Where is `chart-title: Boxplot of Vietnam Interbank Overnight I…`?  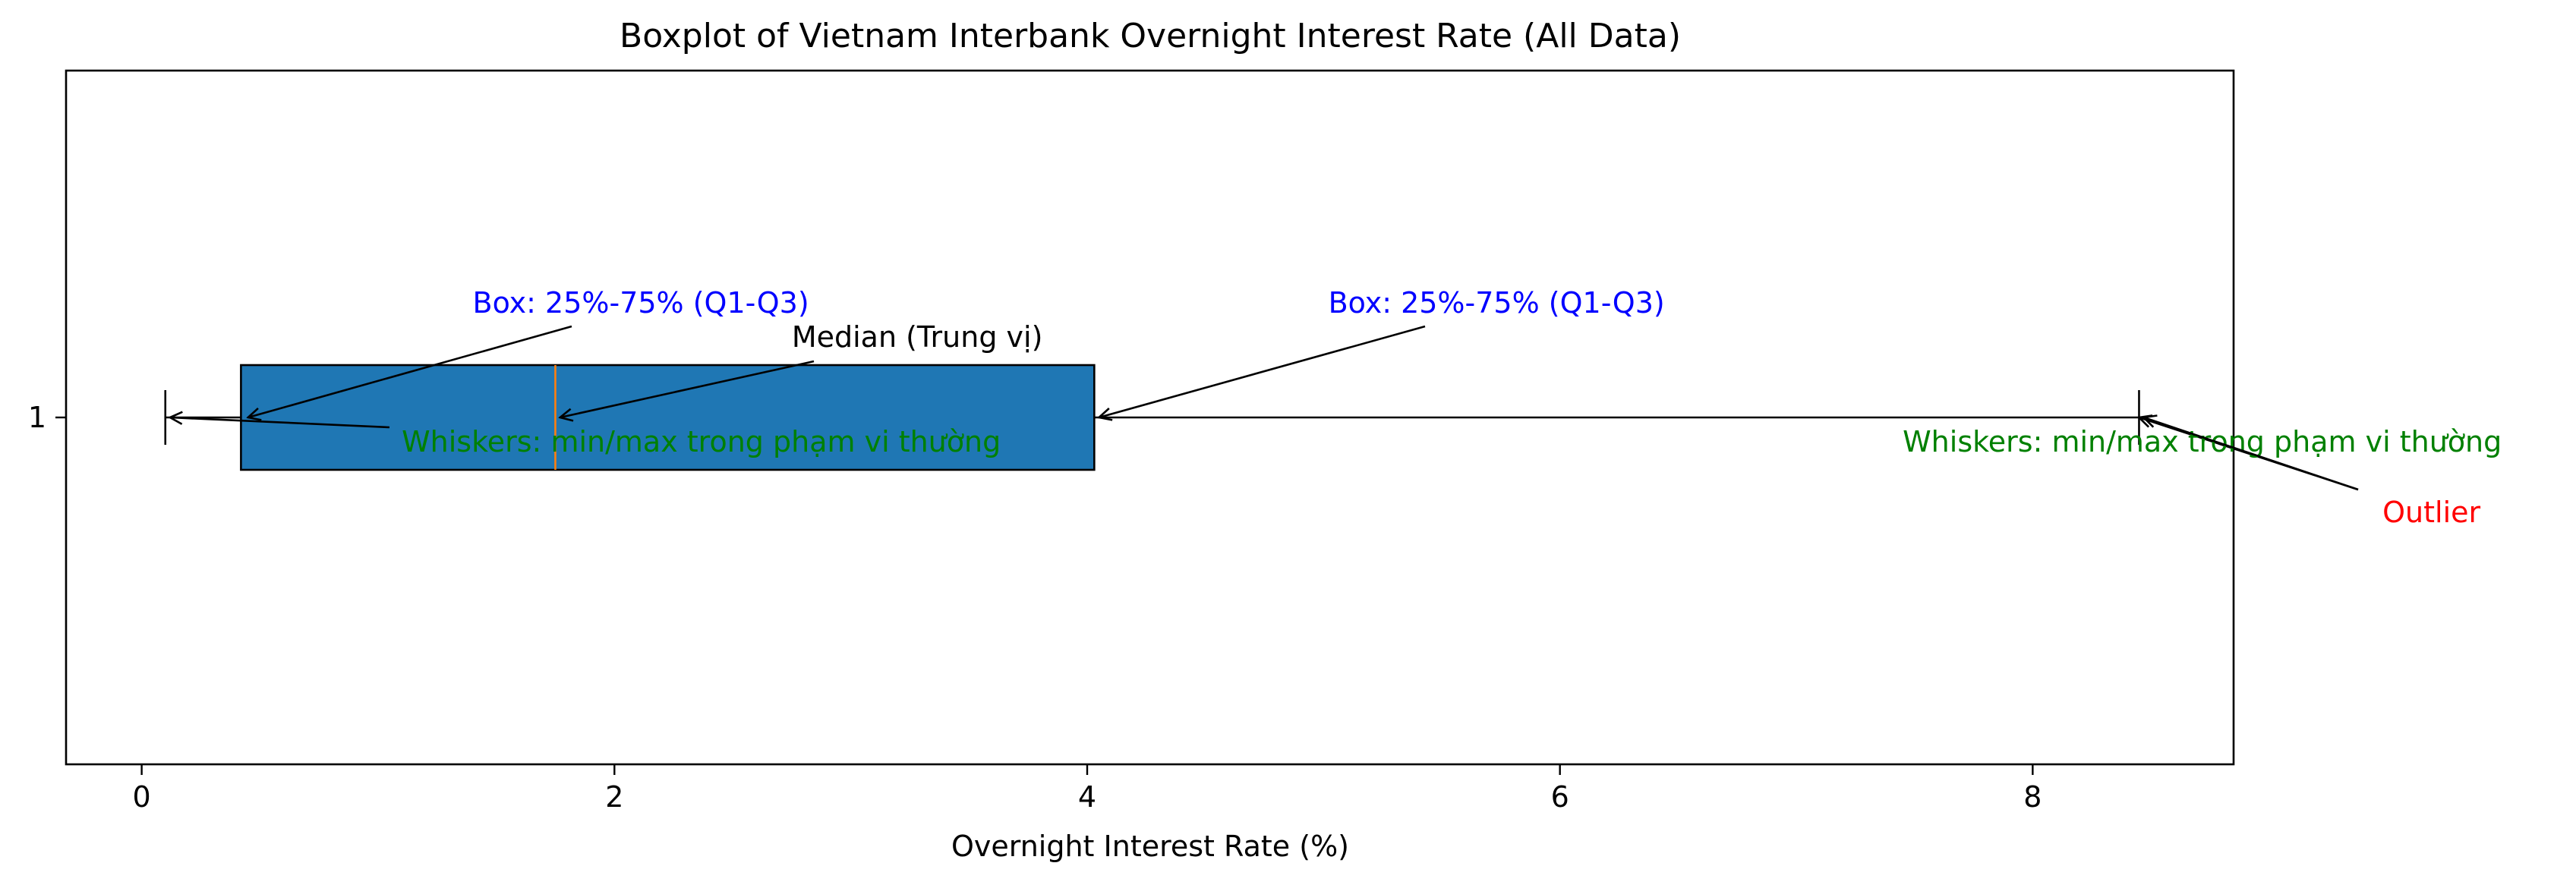
chart-title: Boxplot of Vietnam Interbank Overnight I… is located at coordinates (1150, 36).